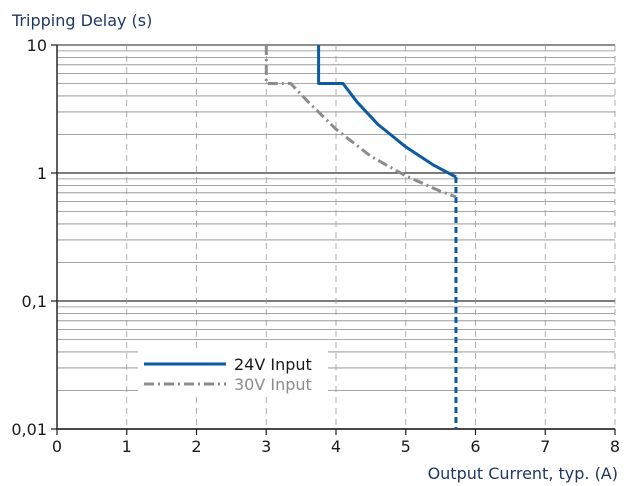  I want to click on x-tick-label: 5, so click(406, 446).